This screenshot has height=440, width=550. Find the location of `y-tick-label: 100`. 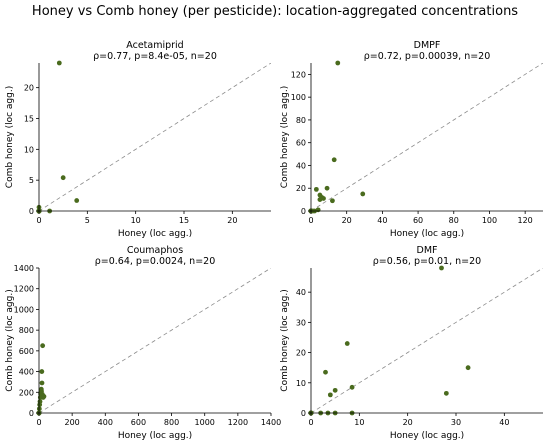

y-tick-label: 100 is located at coordinates (298, 97).